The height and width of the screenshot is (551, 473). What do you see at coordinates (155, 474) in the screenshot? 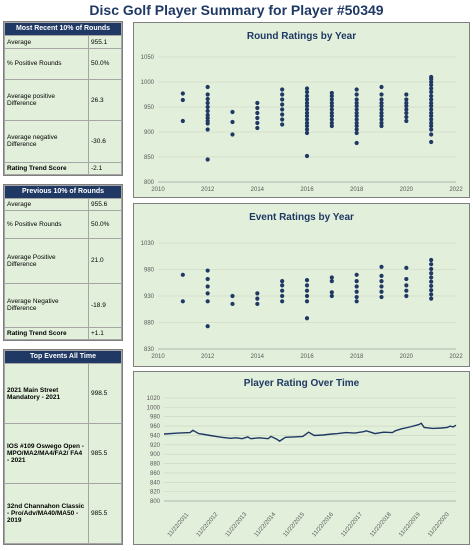
I see `y-tick-label: 860` at bounding box center [155, 474].